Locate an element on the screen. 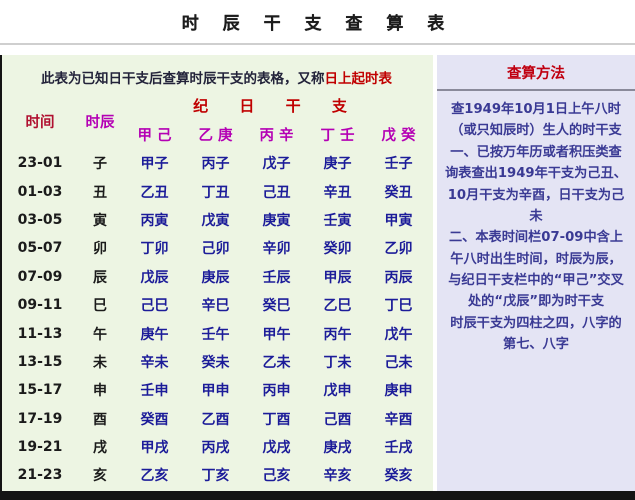 The width and height of the screenshot is (635, 500). stem-header: 丙 辛 is located at coordinates (276, 135).